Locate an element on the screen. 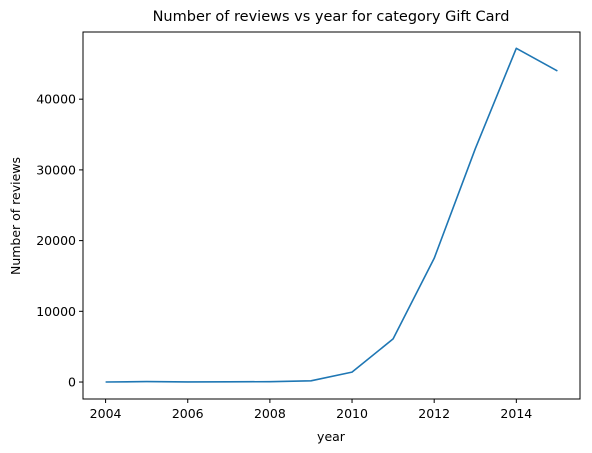 The image size is (592, 453). x-tick-label: 2014 is located at coordinates (516, 413).